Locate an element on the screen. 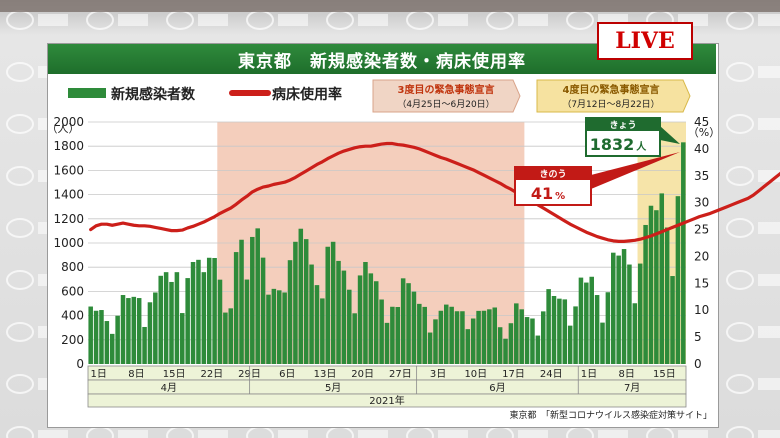 The height and width of the screenshot is (438, 780). period4-range: （7月12日～8月22日） is located at coordinates (610, 104).